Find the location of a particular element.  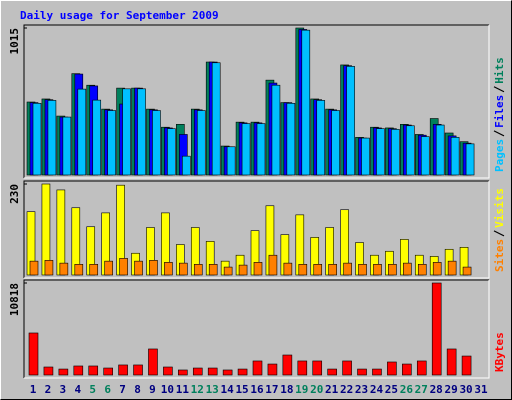

x-tick-label: 19 is located at coordinates (301, 389).